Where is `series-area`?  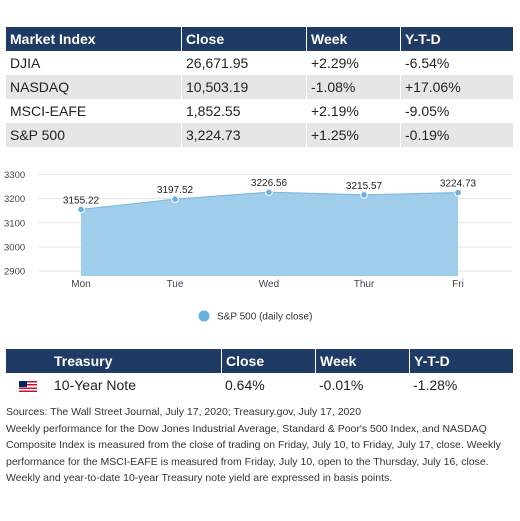 series-area is located at coordinates (269, 234).